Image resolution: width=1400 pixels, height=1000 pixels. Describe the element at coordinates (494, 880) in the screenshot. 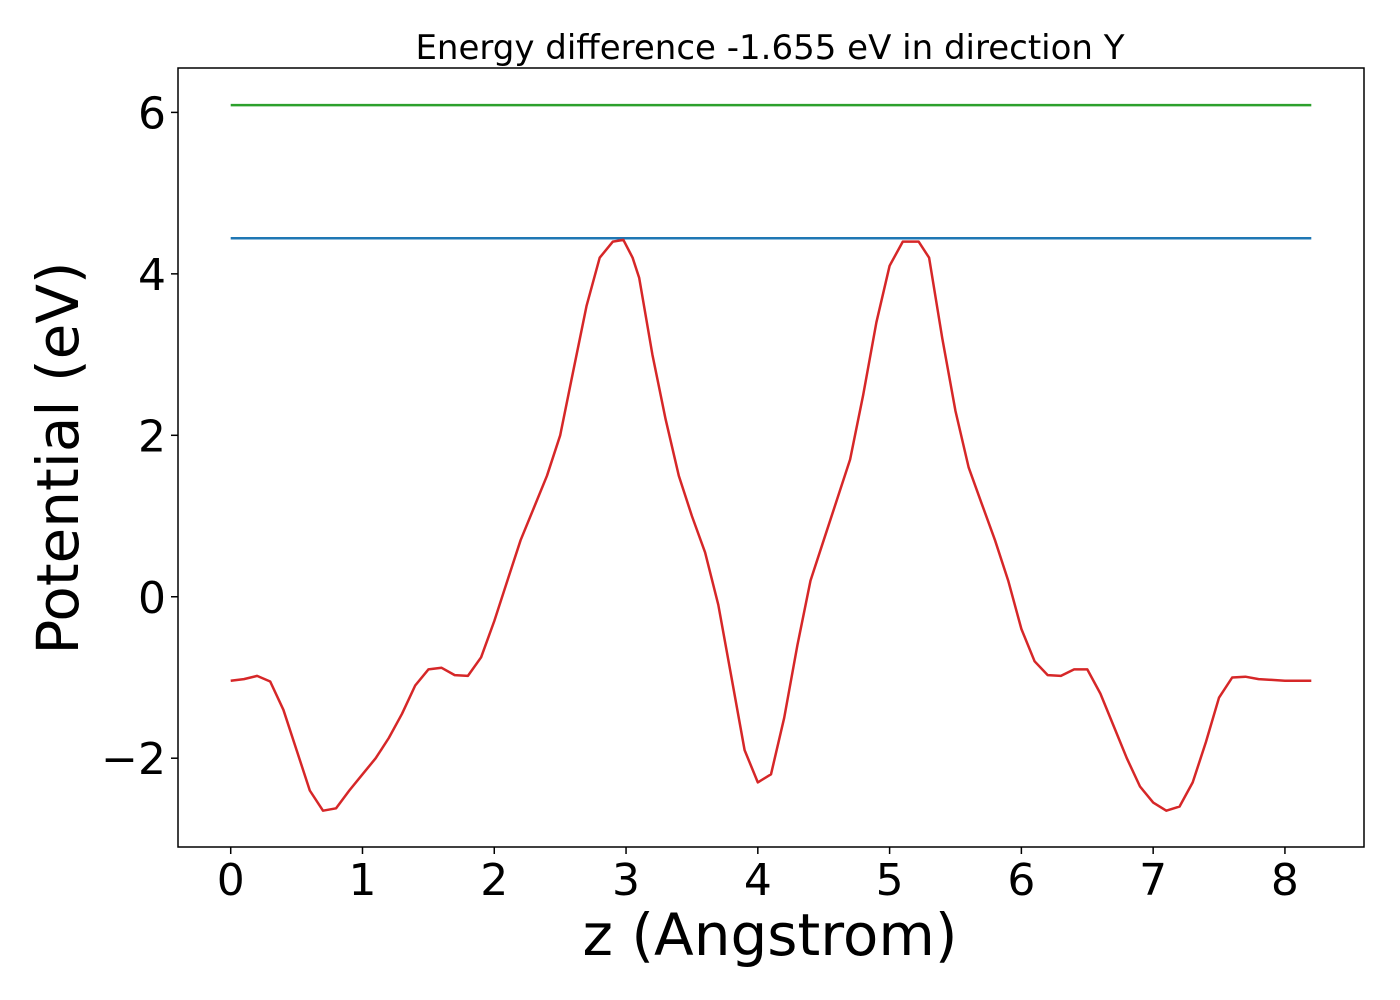

I see `x-tick-label: 2` at that location.